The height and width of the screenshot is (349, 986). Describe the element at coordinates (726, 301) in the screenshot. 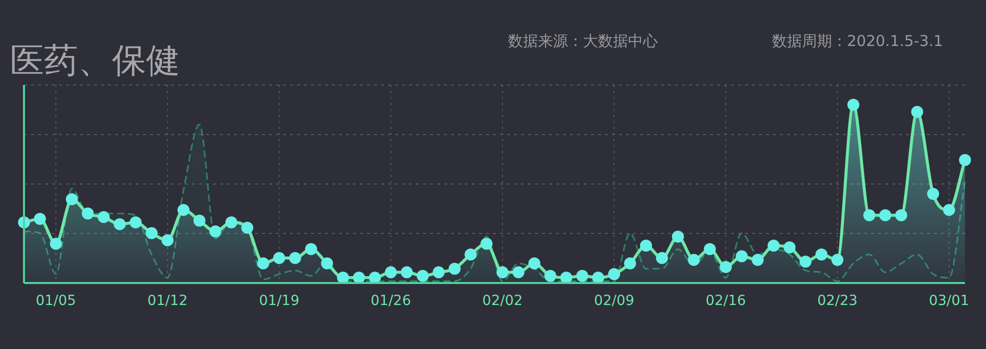

I see `x-tick-label: 02/16` at that location.